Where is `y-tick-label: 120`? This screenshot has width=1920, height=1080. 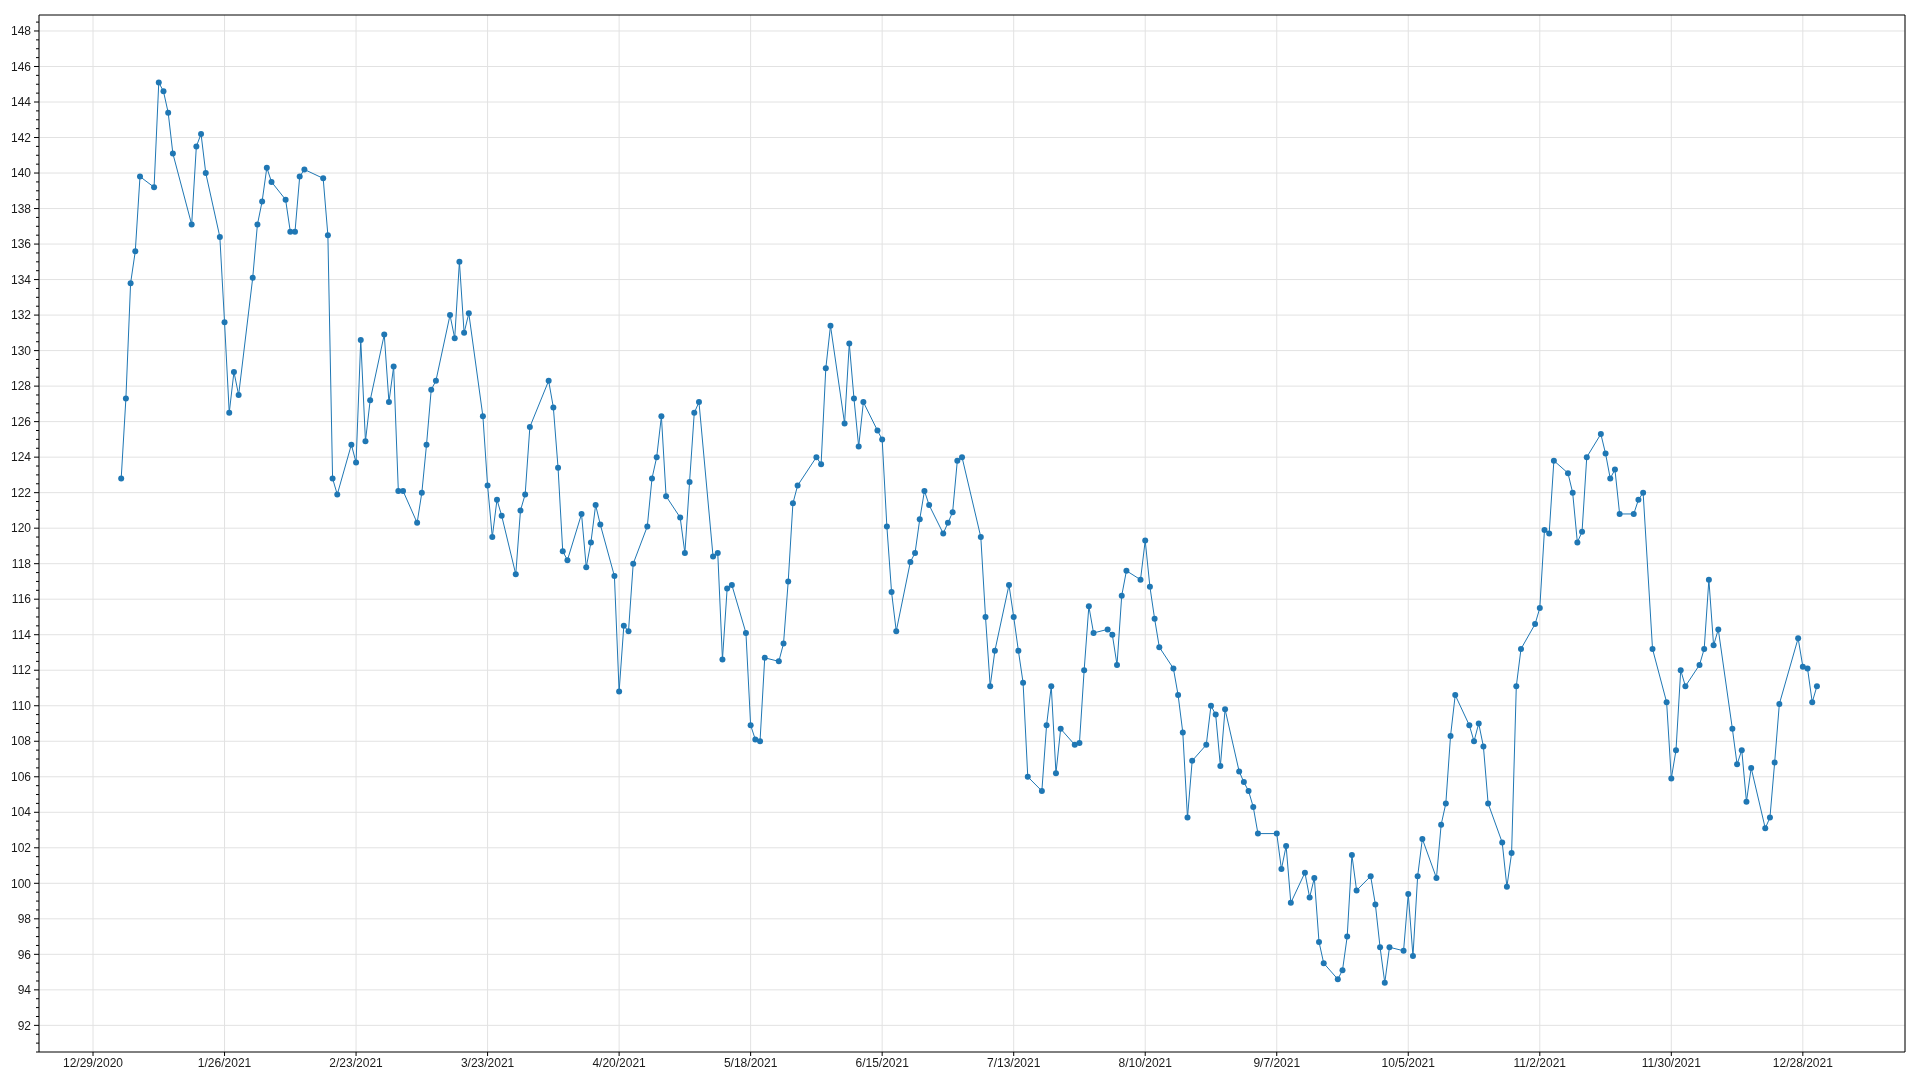
y-tick-label: 120 is located at coordinates (21, 528).